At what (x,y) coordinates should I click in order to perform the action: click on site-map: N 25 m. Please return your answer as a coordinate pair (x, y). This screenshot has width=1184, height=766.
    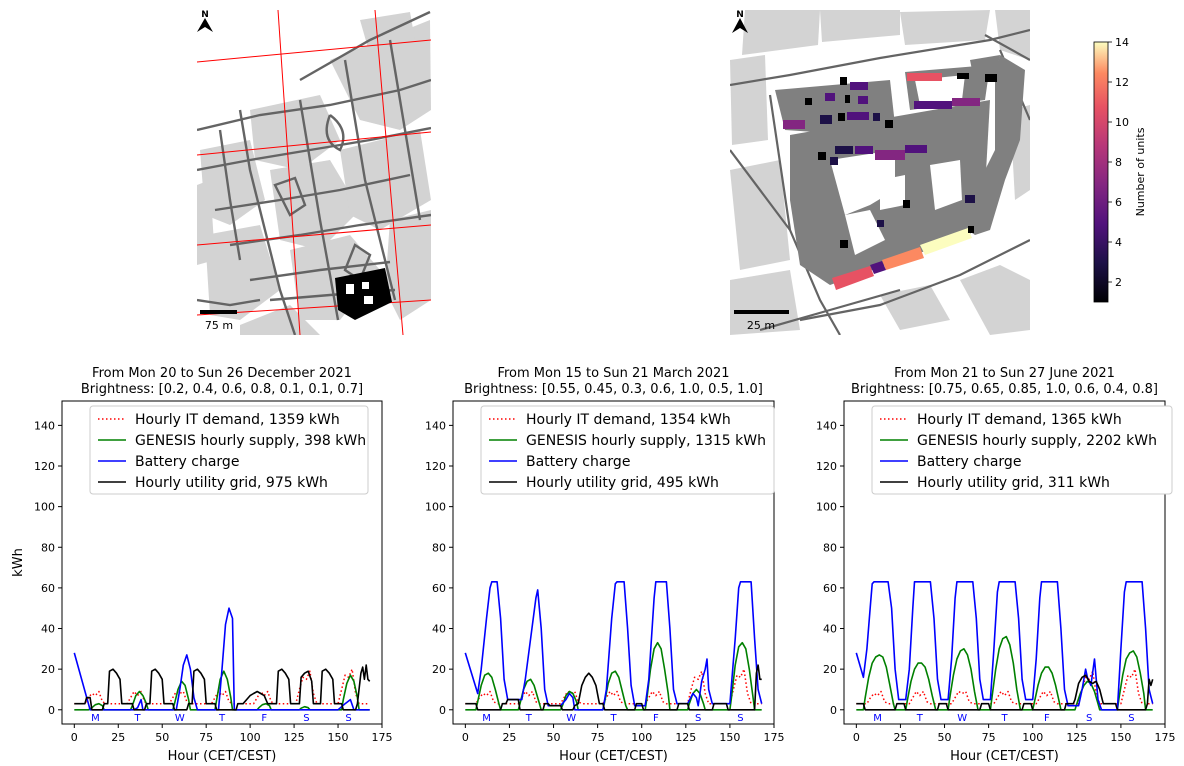
    Looking at the image, I should click on (880, 172).